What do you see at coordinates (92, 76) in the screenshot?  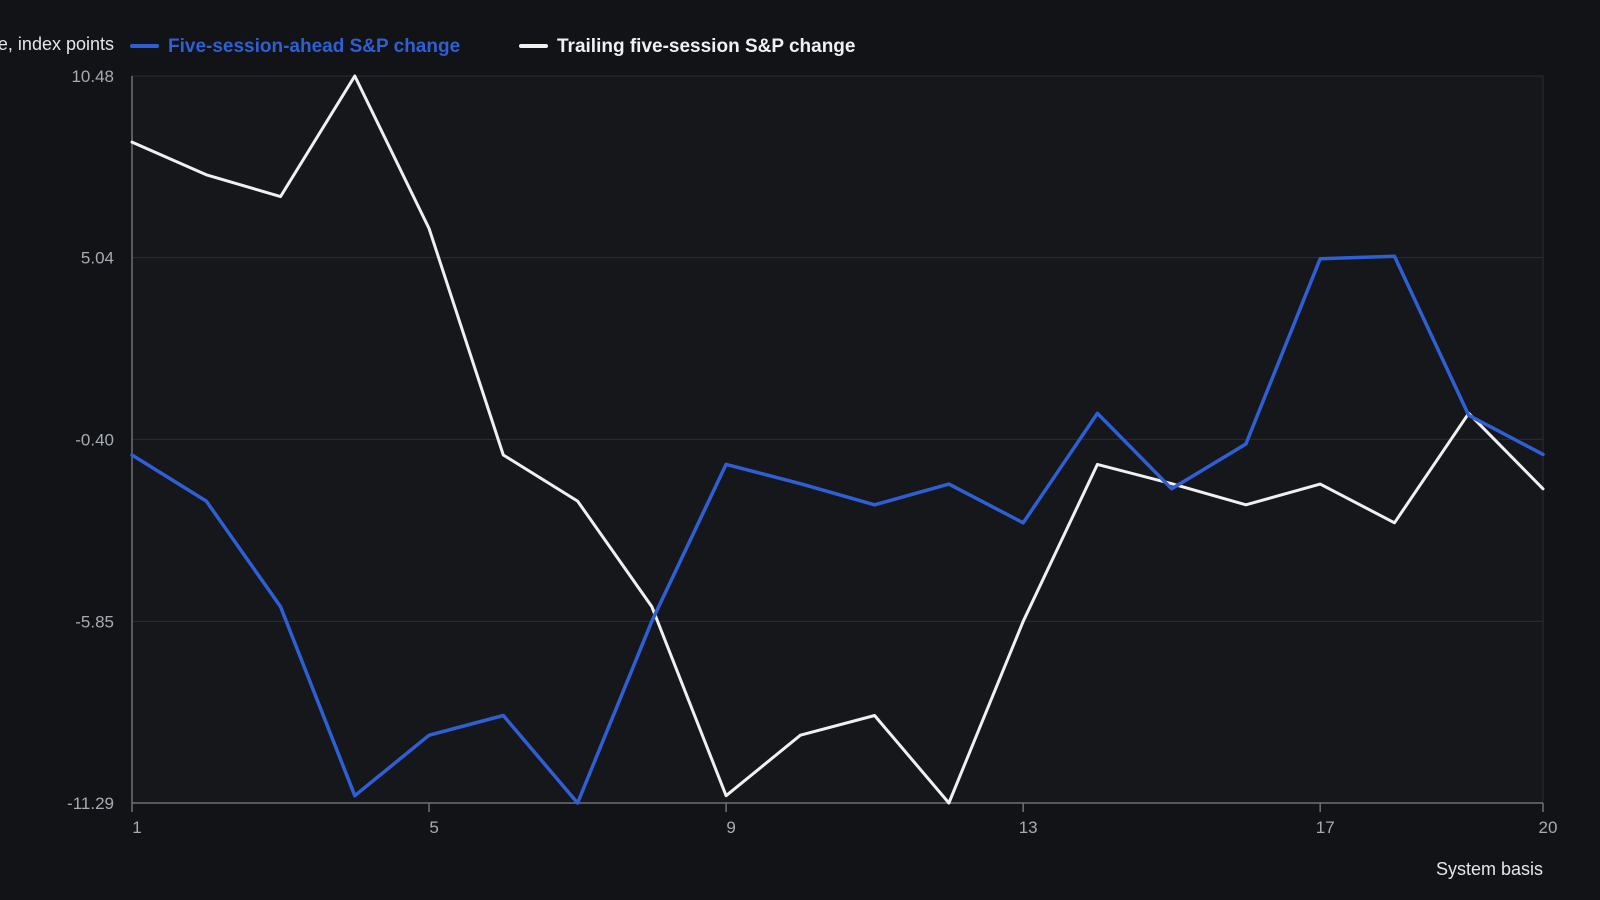 I see `y-tick-label: 10.48` at bounding box center [92, 76].